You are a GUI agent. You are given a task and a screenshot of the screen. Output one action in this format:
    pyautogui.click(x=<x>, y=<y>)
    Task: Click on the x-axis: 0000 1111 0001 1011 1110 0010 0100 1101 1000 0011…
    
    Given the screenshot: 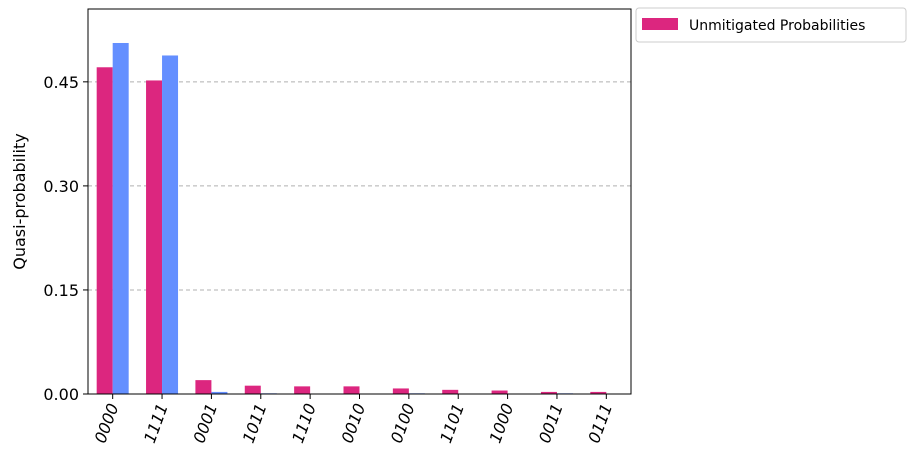 What is the action you would take?
    pyautogui.click(x=353, y=420)
    